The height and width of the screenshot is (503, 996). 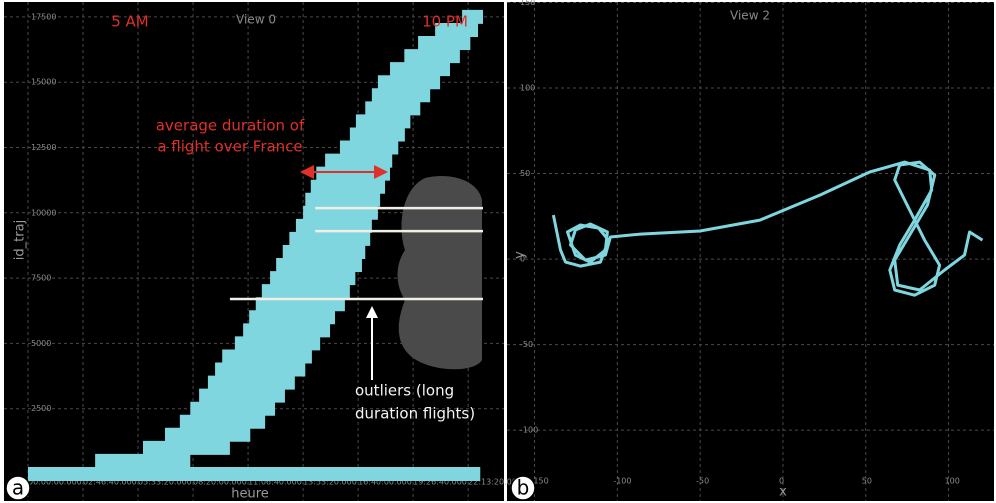 I want to click on x-tick-label: 05:33:20.000, so click(x=165, y=482).